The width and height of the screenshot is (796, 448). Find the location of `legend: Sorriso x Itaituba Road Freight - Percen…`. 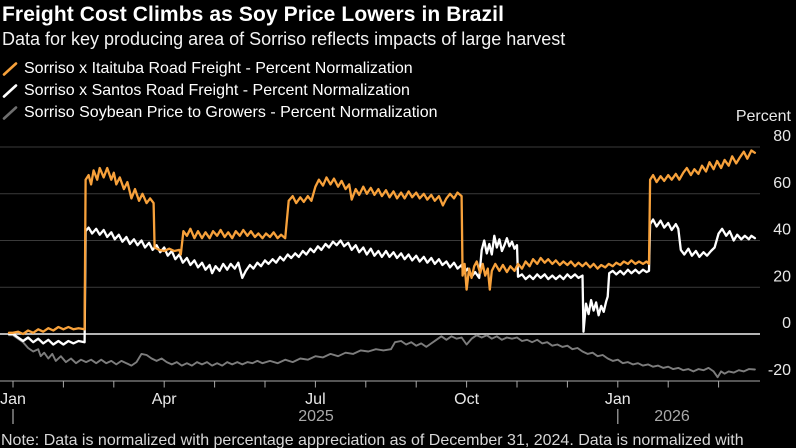

legend: Sorriso x Itaituba Road Freight - Percen… is located at coordinates (220, 91).